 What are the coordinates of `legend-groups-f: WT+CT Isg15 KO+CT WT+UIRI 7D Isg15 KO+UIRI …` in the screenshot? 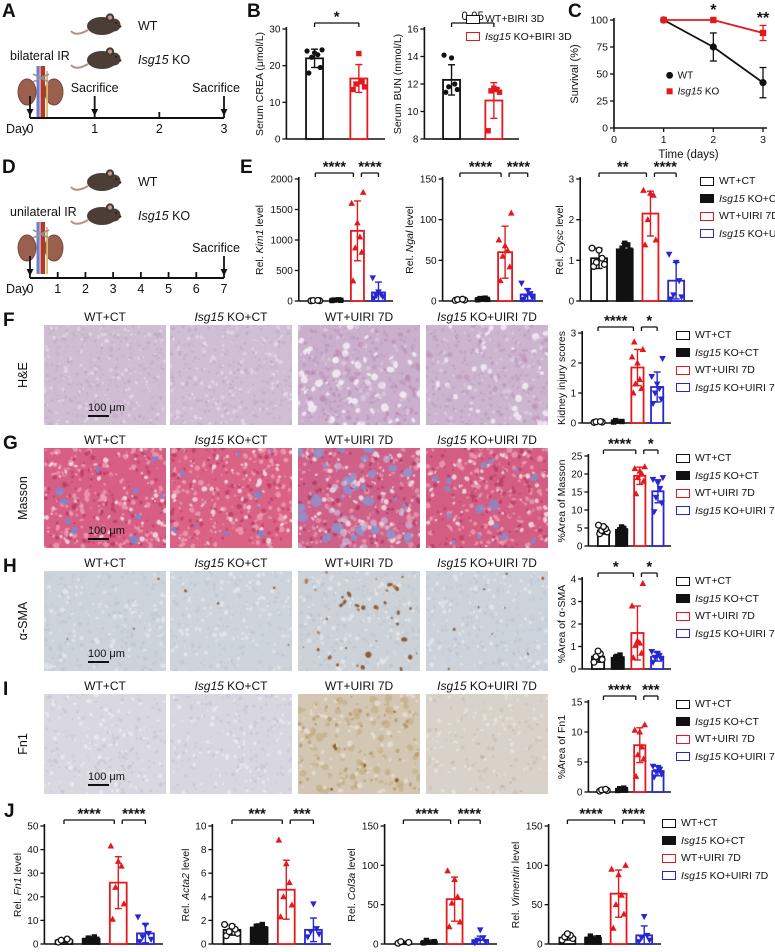 It's located at (725, 361).